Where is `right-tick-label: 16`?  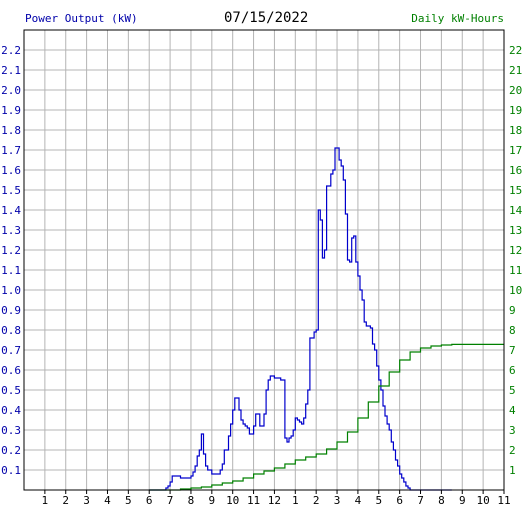 right-tick-label: 16 is located at coordinates (515, 170).